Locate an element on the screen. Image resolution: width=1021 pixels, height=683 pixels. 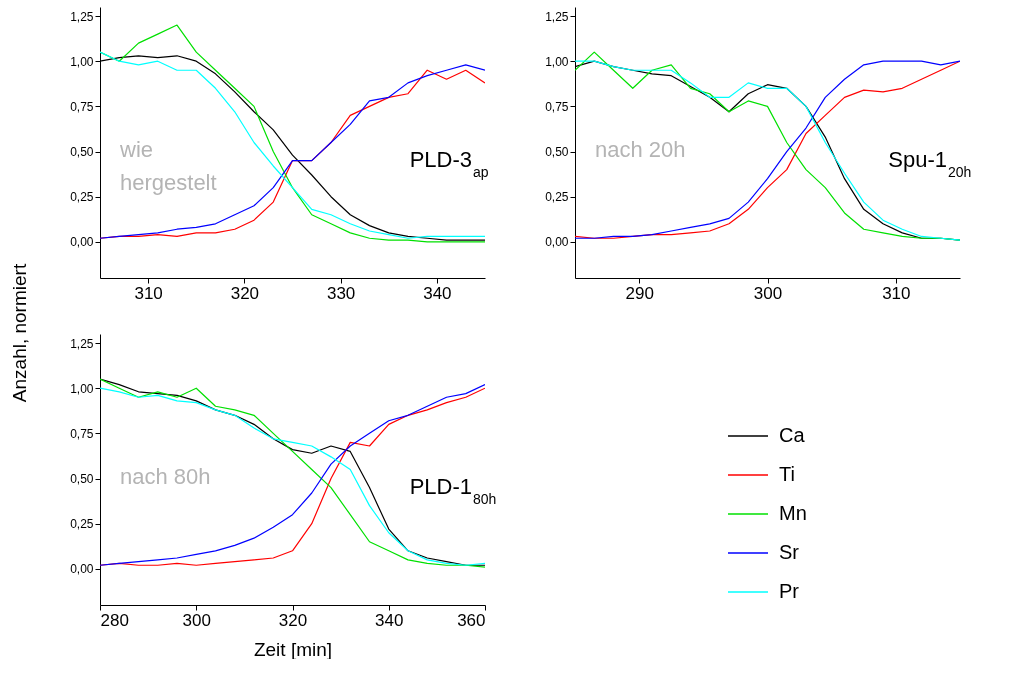
x-axis-title: Zeit [min] is located at coordinates (293, 649).